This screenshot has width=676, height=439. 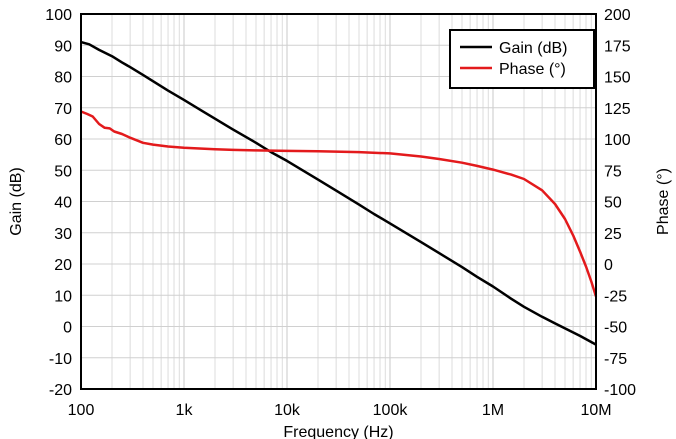 I want to click on legend-label-gain: Gain (dB), so click(x=533, y=48).